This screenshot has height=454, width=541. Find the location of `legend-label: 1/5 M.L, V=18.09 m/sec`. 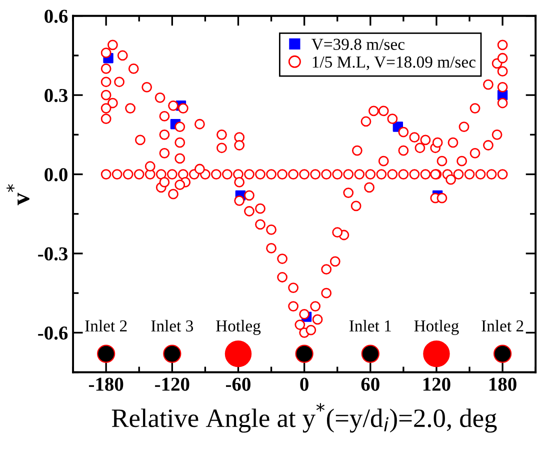

legend-label: 1/5 M.L, V=18.09 m/sec is located at coordinates (394, 63).